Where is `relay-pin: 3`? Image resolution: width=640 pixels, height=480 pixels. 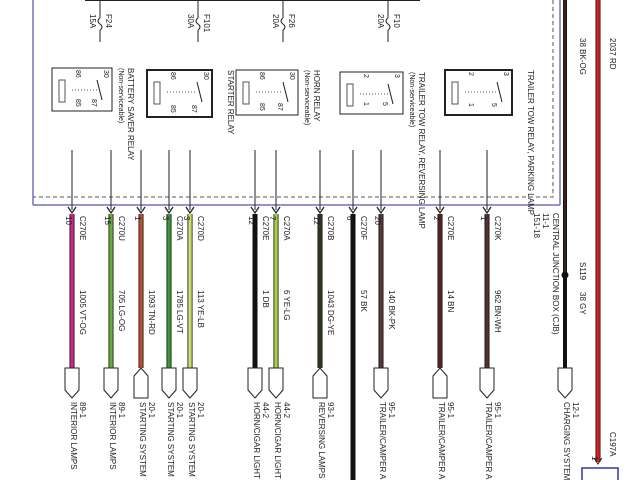
relay-pin: 3 is located at coordinates (505, 74).